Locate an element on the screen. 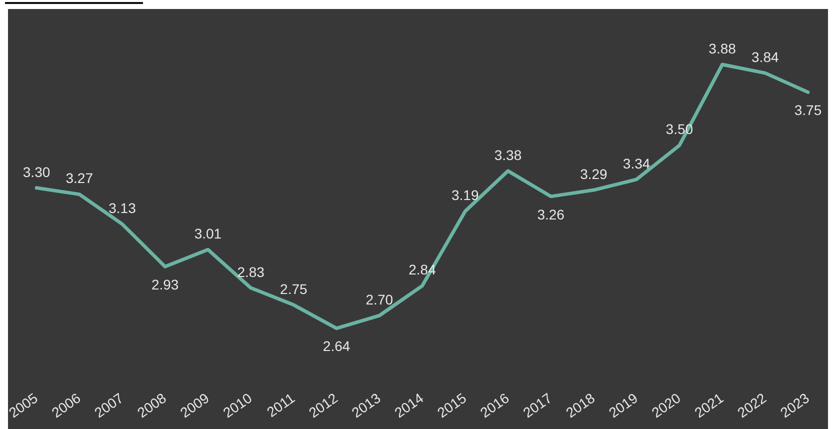 This screenshot has height=429, width=833. data-label: 2.64 is located at coordinates (336, 346).